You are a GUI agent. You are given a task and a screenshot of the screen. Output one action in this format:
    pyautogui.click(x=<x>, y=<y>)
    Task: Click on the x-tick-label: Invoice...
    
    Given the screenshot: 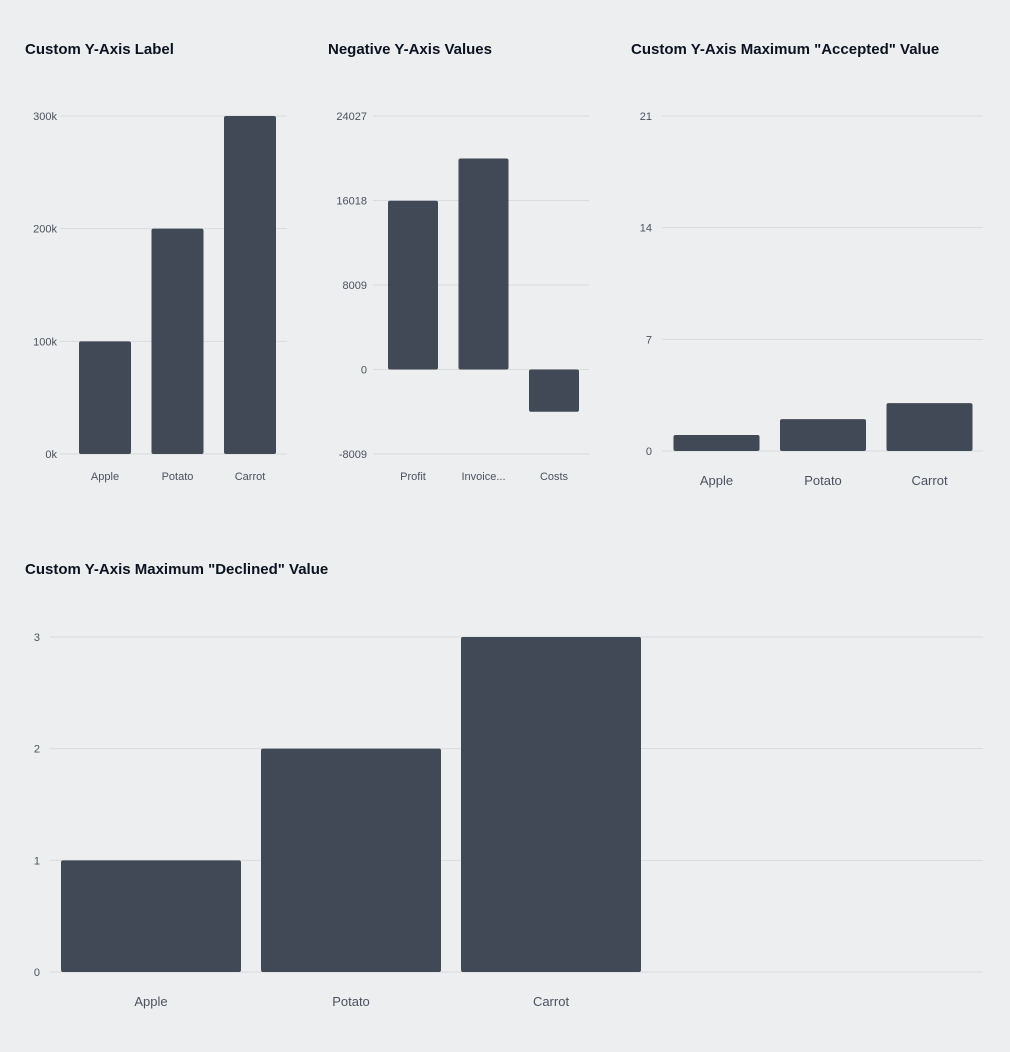 What is the action you would take?
    pyautogui.click(x=483, y=477)
    